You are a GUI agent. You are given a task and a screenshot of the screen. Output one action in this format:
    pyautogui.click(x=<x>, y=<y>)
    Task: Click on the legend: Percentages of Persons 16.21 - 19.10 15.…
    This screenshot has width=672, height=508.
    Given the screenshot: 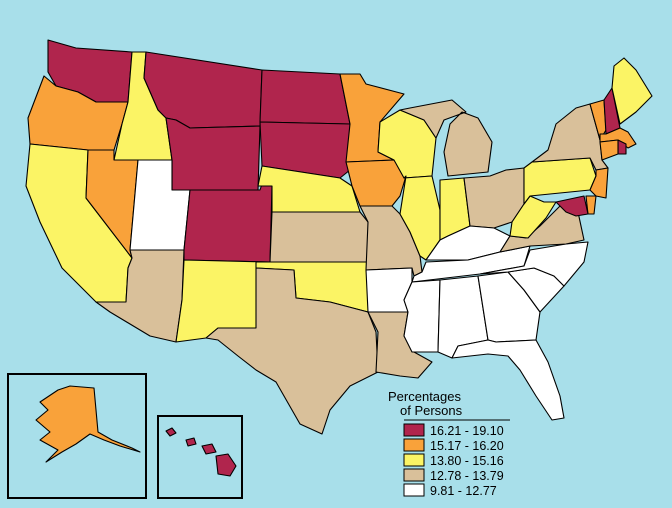 What is the action you would take?
    pyautogui.click(x=449, y=443)
    